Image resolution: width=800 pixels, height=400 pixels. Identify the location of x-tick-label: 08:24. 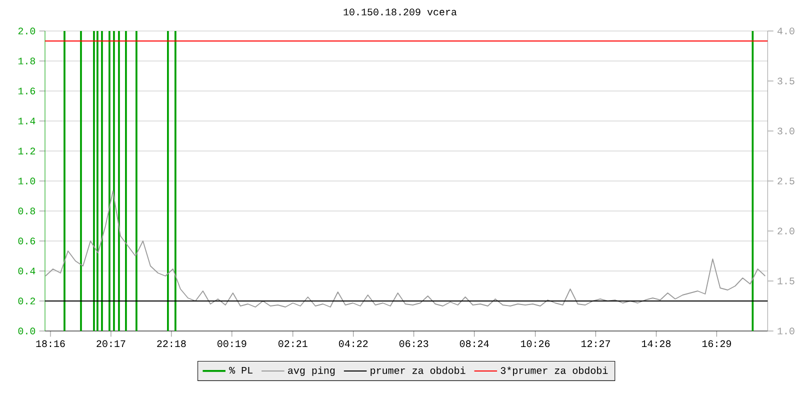
(474, 344).